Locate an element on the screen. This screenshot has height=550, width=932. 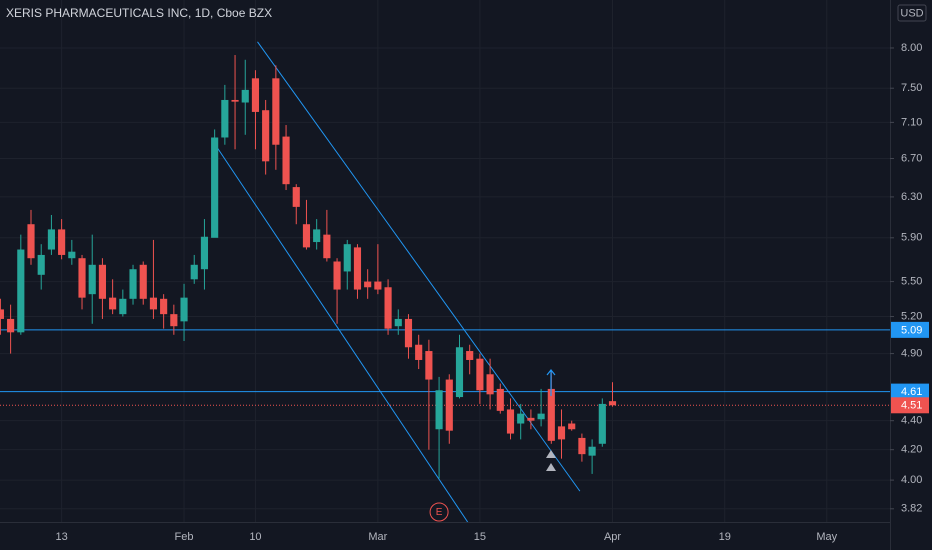
hline-label: 5.09 is located at coordinates (911, 330).